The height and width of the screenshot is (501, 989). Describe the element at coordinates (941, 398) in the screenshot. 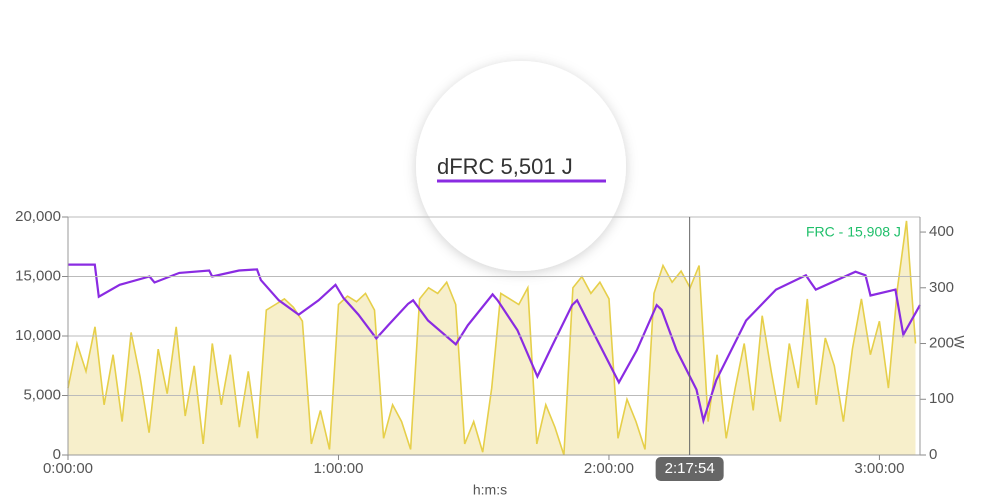

I see `y2-tick-label: 100` at that location.